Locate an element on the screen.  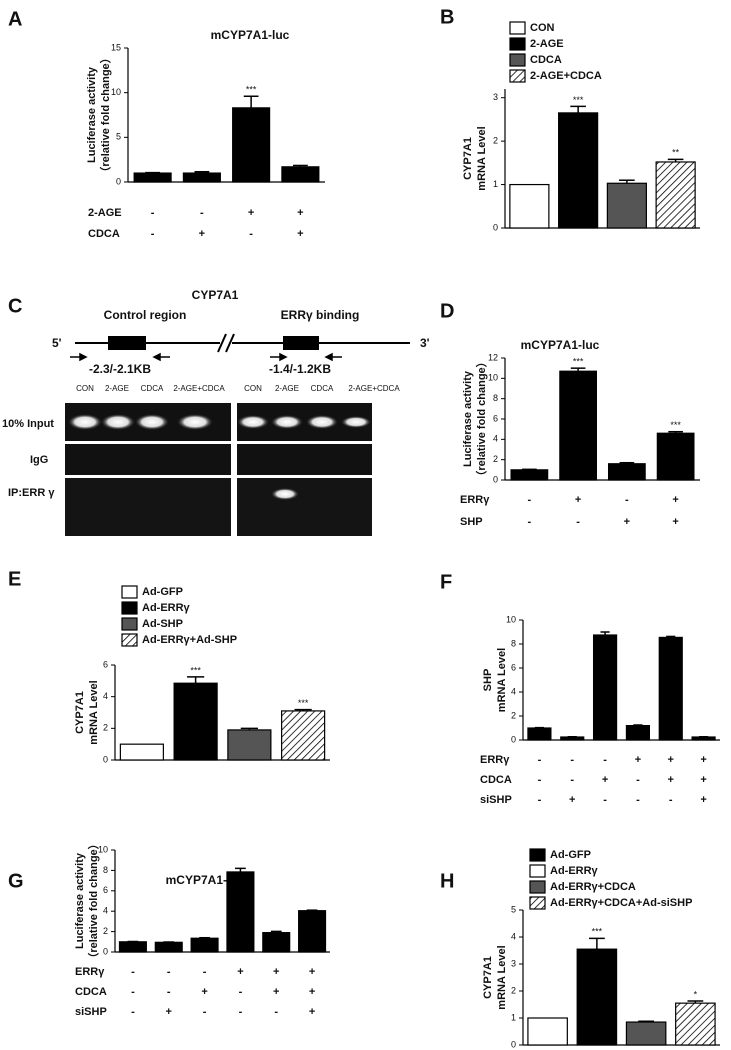
legend-label: Ad-SHP is located at coordinates (162, 624).